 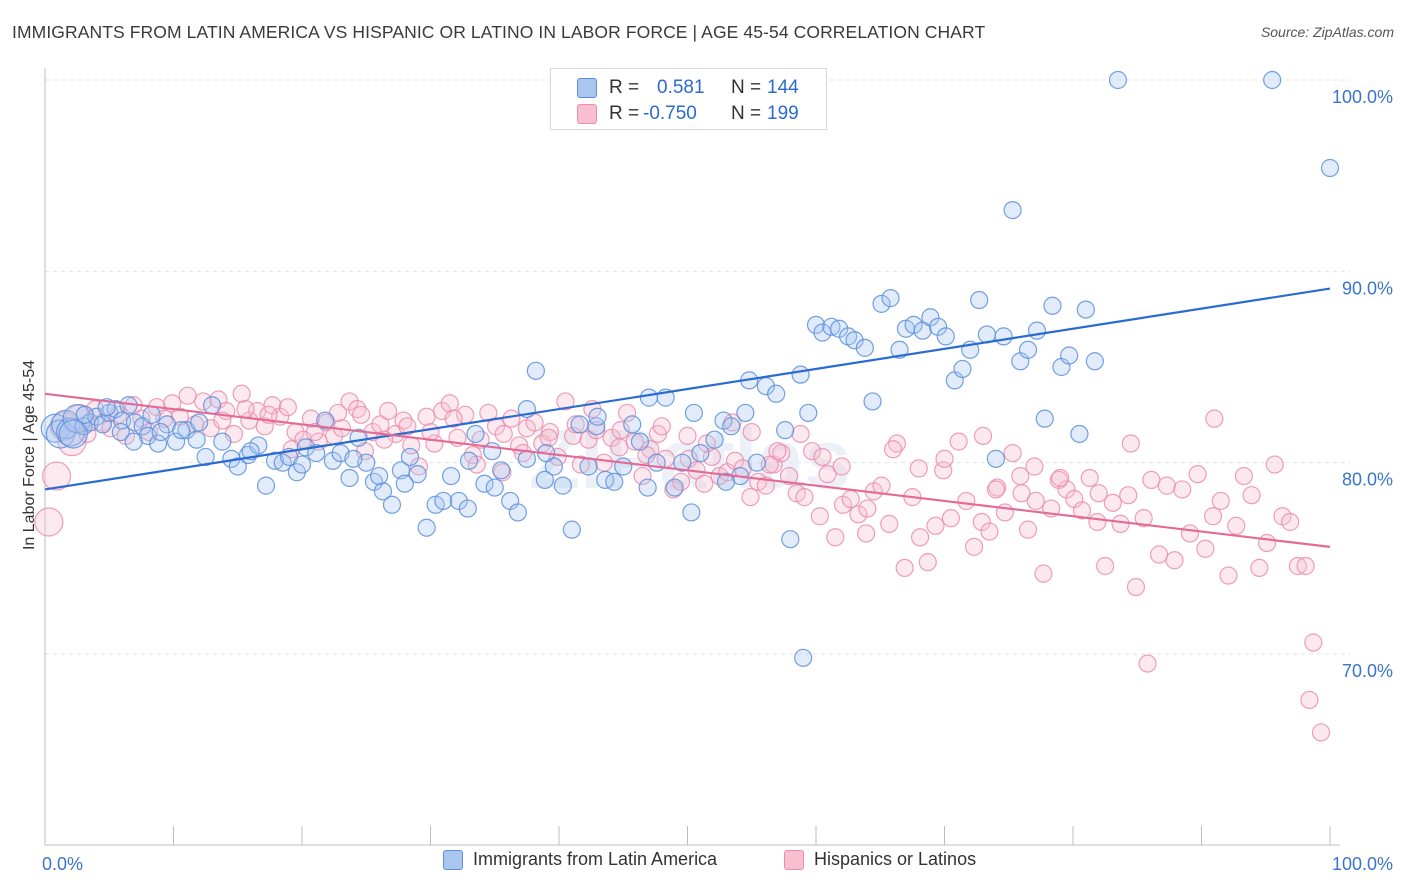 I want to click on legend-swatch-blue, so click(x=453, y=859).